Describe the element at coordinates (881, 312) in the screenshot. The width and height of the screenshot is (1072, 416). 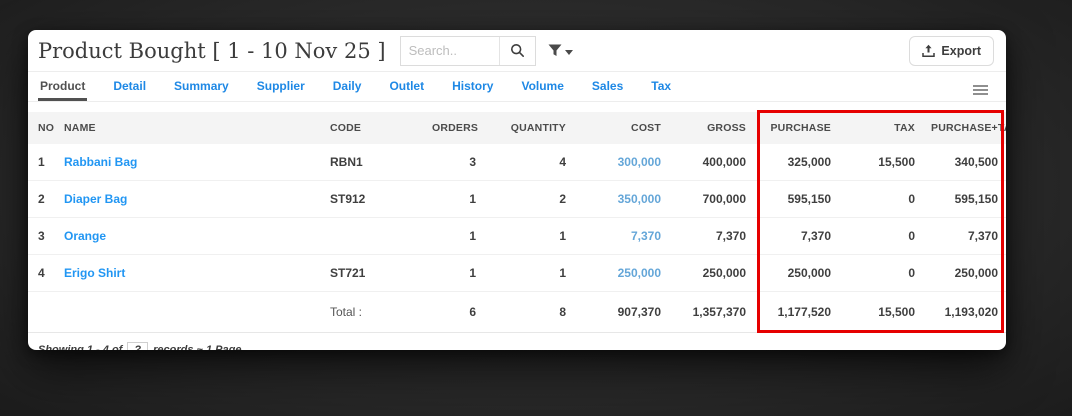
I see `total-tax: 15,500` at that location.